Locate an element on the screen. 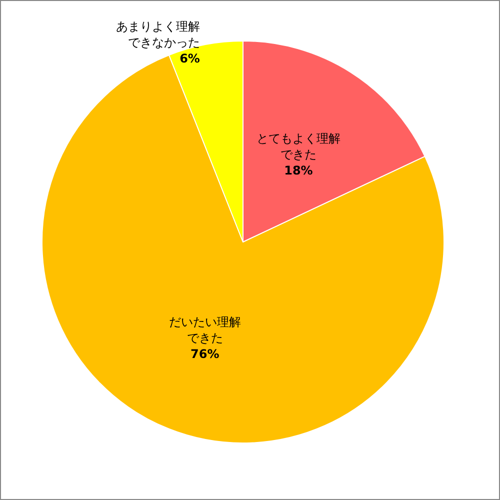 The image size is (500, 500). slice-label: とてもよく理解できた is located at coordinates (298, 147).